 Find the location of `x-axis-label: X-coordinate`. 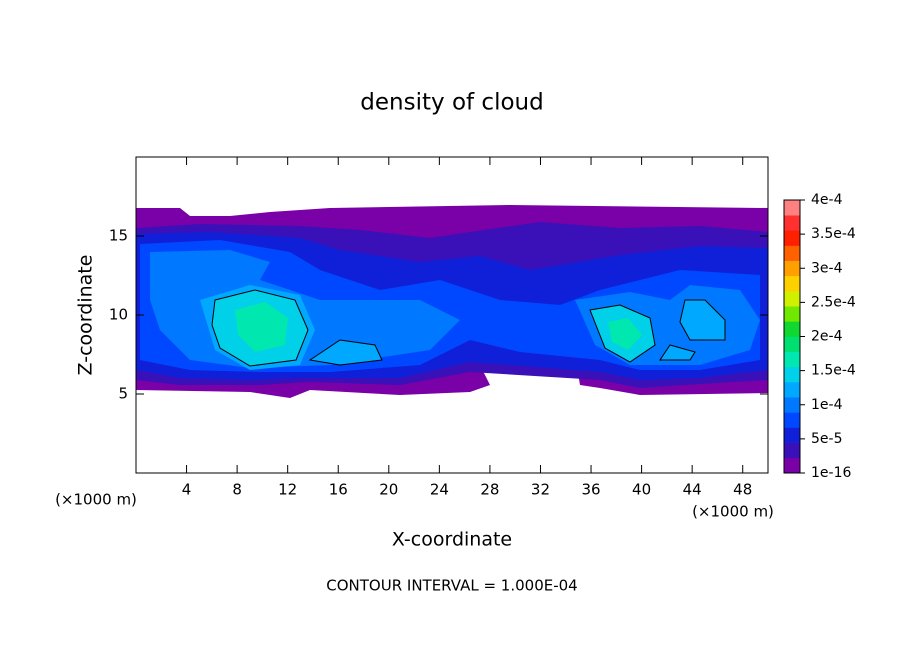

x-axis-label: X-coordinate is located at coordinates (452, 540).